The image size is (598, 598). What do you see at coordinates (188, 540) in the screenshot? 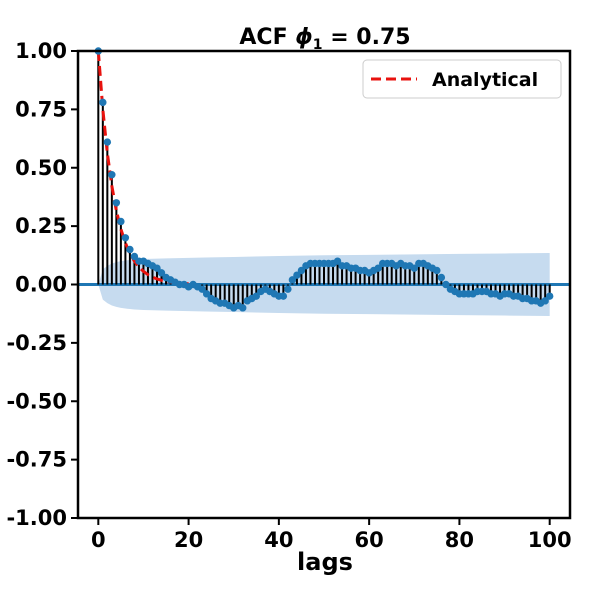
I see `x-tick-label: 20` at bounding box center [188, 540].